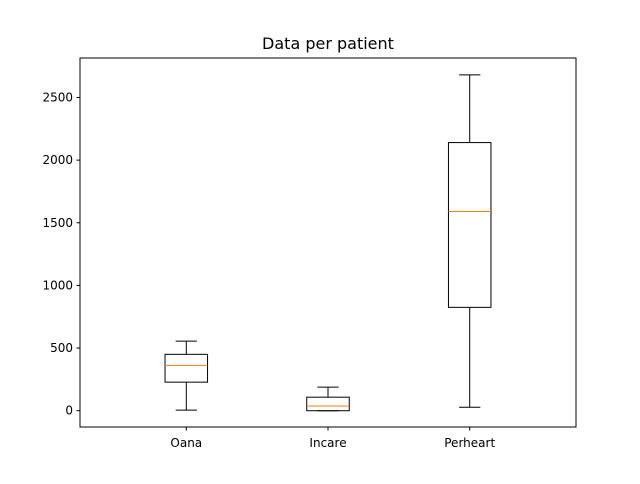 This screenshot has width=640, height=484. What do you see at coordinates (186, 443) in the screenshot?
I see `x-tick-label: Oana` at bounding box center [186, 443].